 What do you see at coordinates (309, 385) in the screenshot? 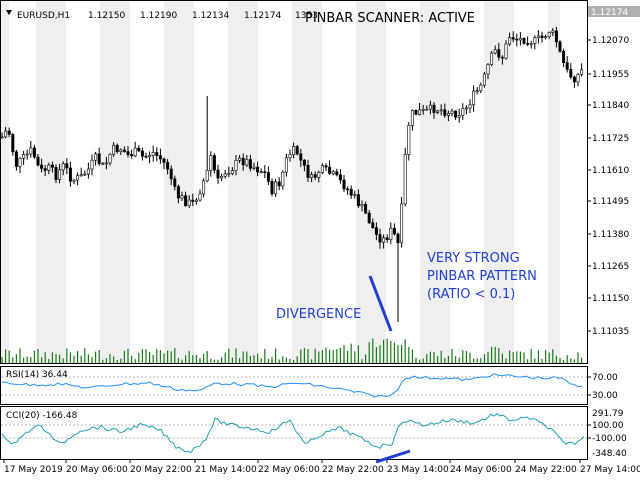
I see `rsi-pane: RSI(14) 36.44 70.00 30.00` at bounding box center [309, 385].